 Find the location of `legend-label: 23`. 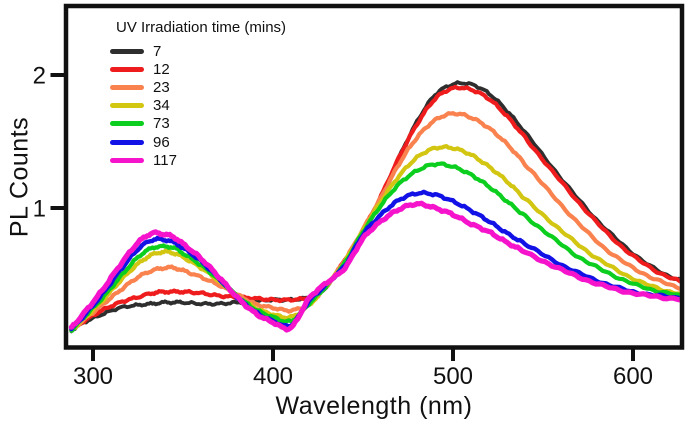

legend-label: 23 is located at coordinates (161, 87).